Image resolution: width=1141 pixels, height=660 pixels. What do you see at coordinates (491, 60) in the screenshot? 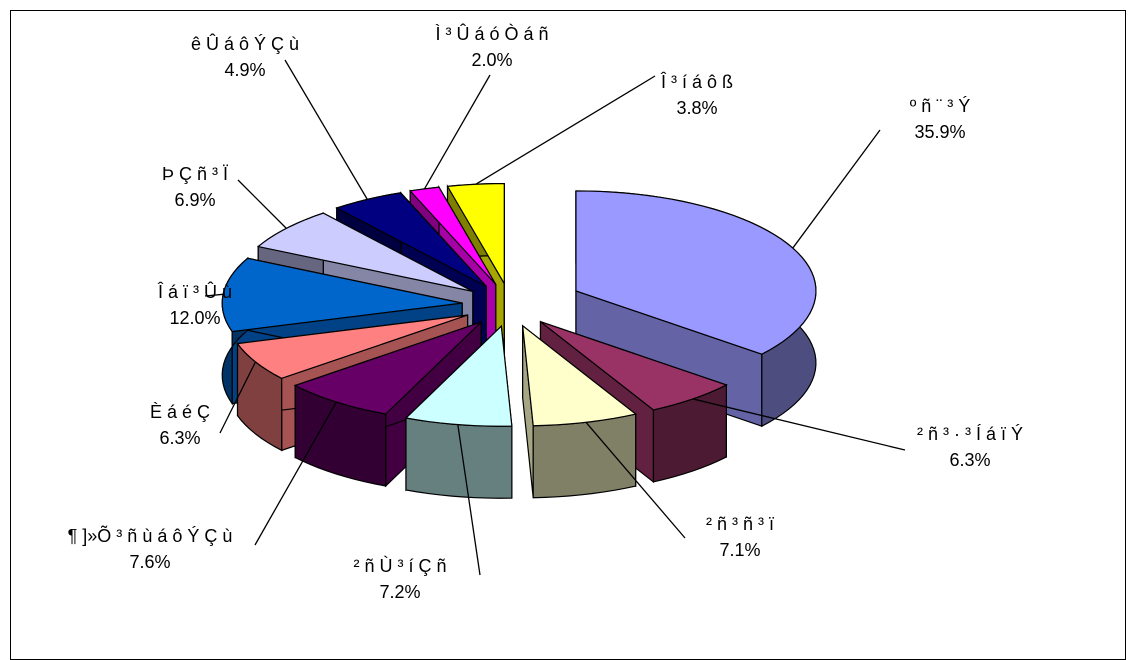
I see `slice-value-9: 2.0%` at bounding box center [491, 60].